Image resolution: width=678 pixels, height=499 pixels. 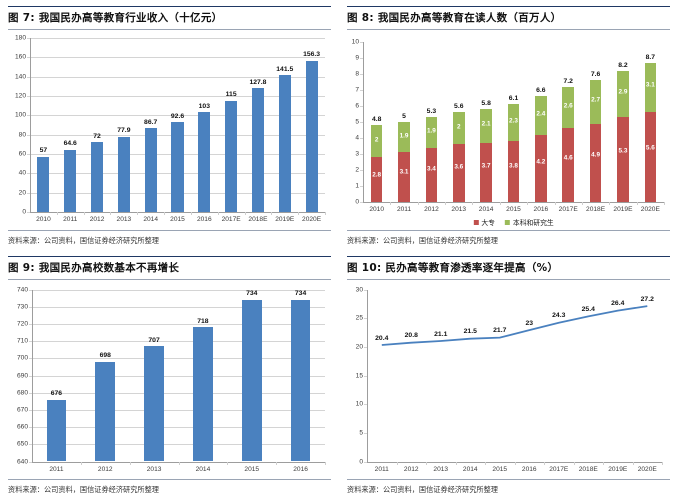 I want to click on figure-8-title-rule, so click(x=508, y=29).